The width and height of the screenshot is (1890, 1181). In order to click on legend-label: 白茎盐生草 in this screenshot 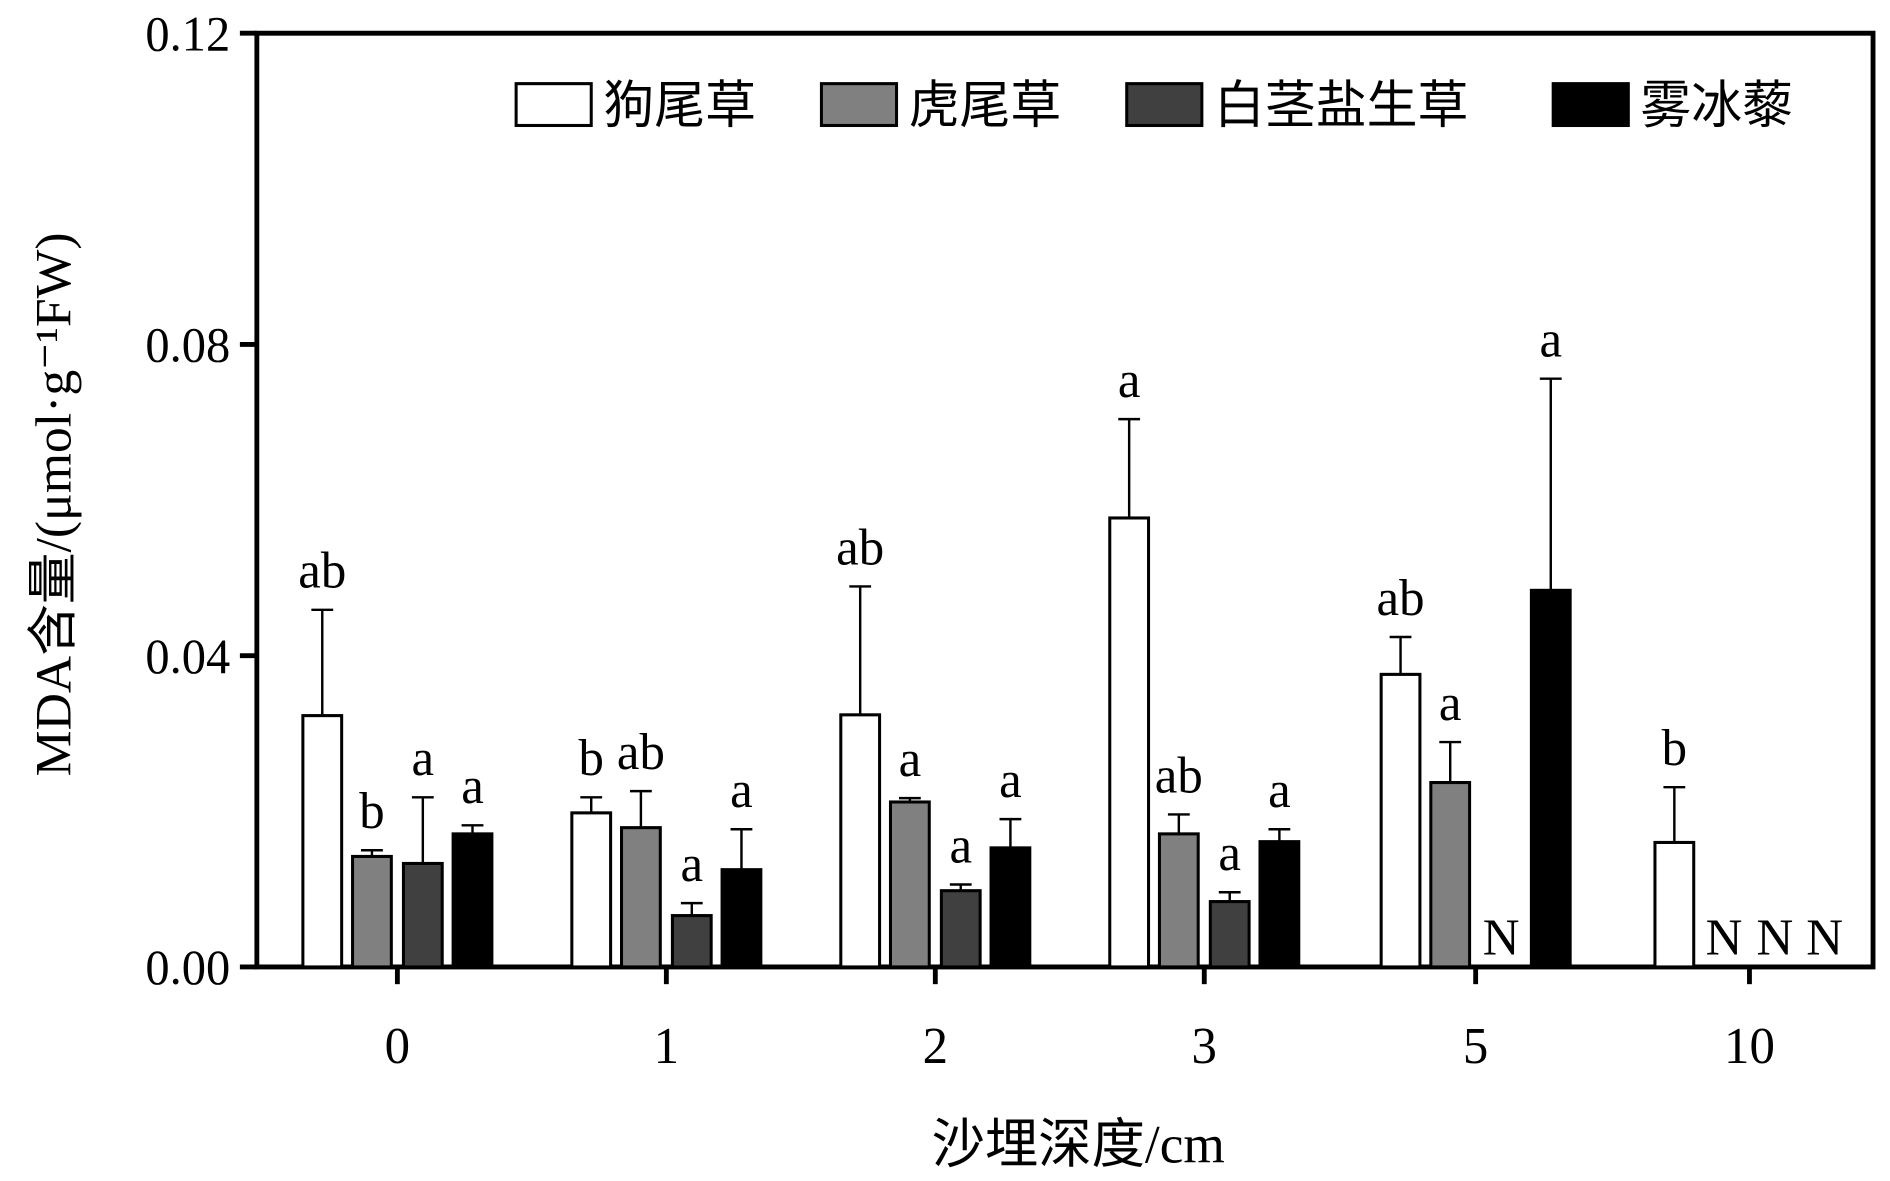, I will do `click(1341, 106)`.